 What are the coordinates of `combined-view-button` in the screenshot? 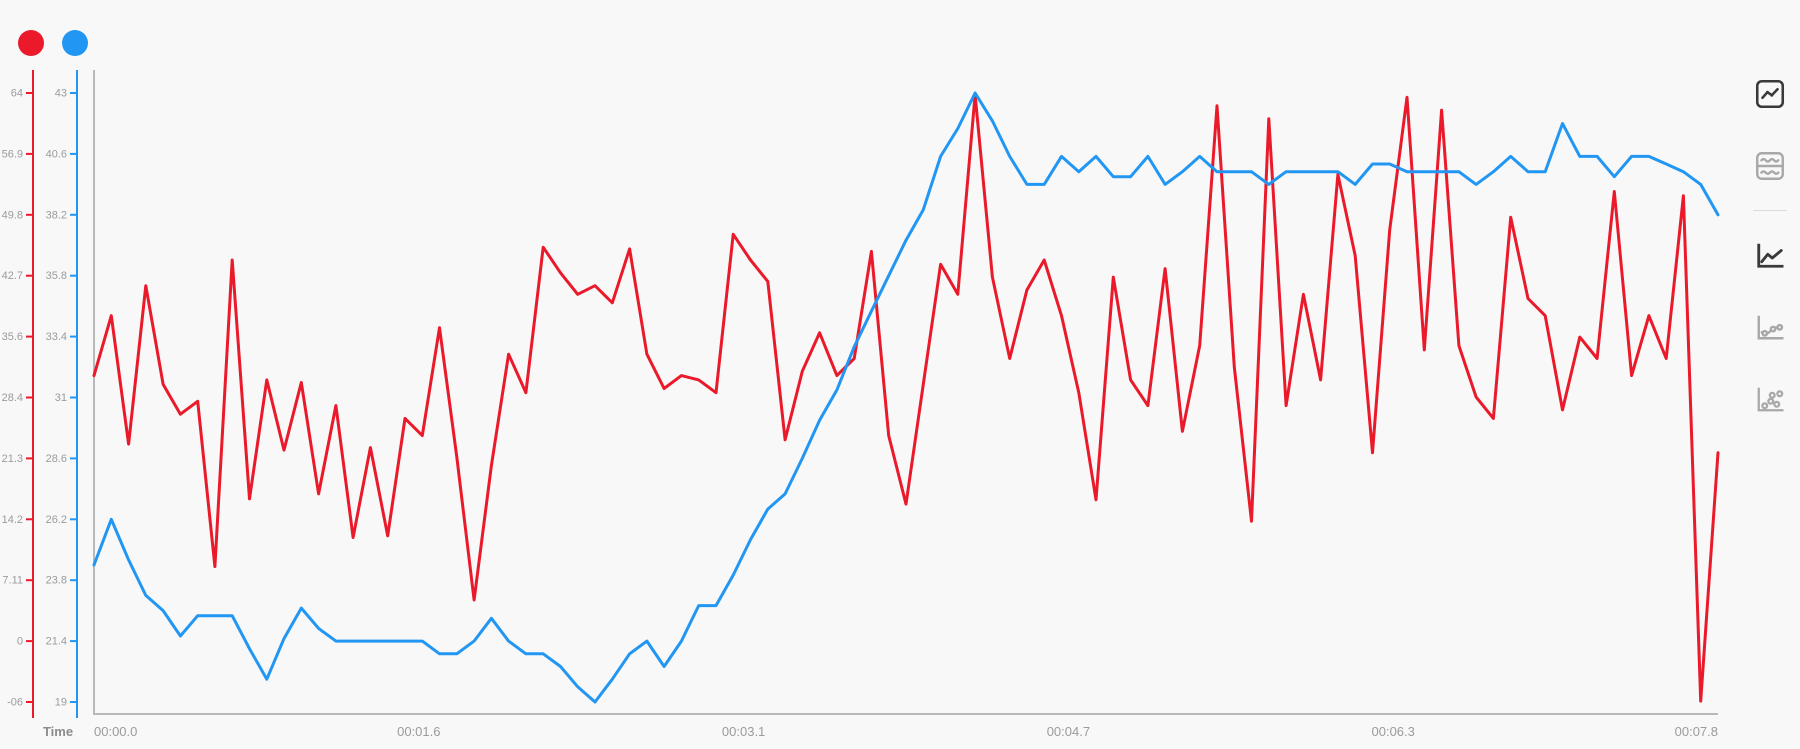 It's located at (1770, 94).